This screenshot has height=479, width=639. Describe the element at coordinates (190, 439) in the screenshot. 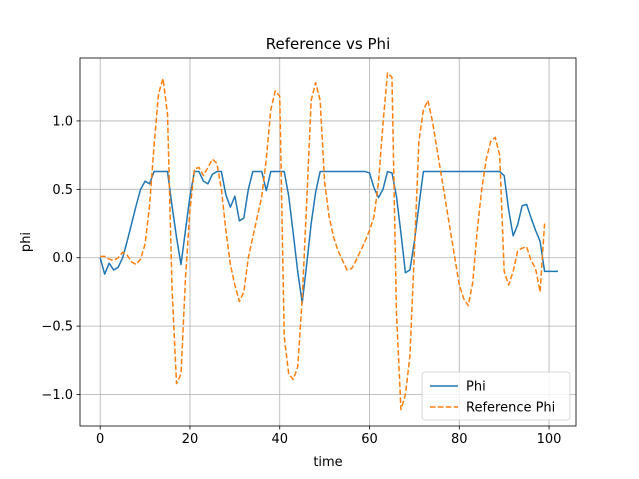

I see `x-tick-label: 20` at that location.